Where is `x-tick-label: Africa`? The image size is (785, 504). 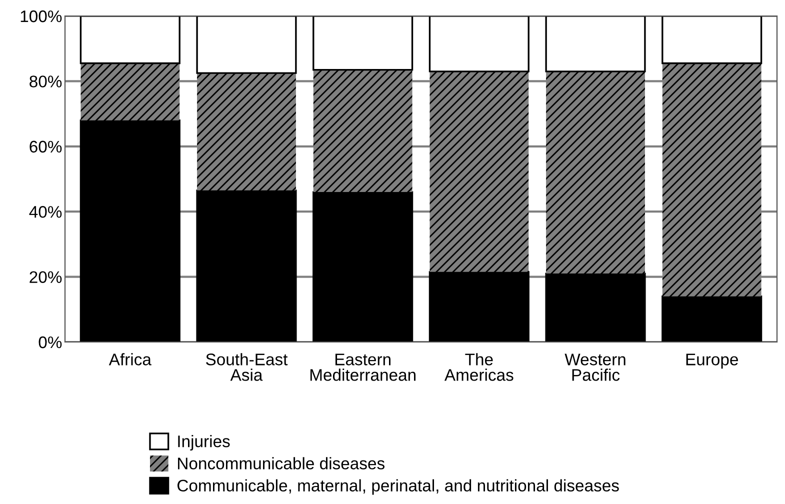
x-tick-label: Africa is located at coordinates (130, 359).